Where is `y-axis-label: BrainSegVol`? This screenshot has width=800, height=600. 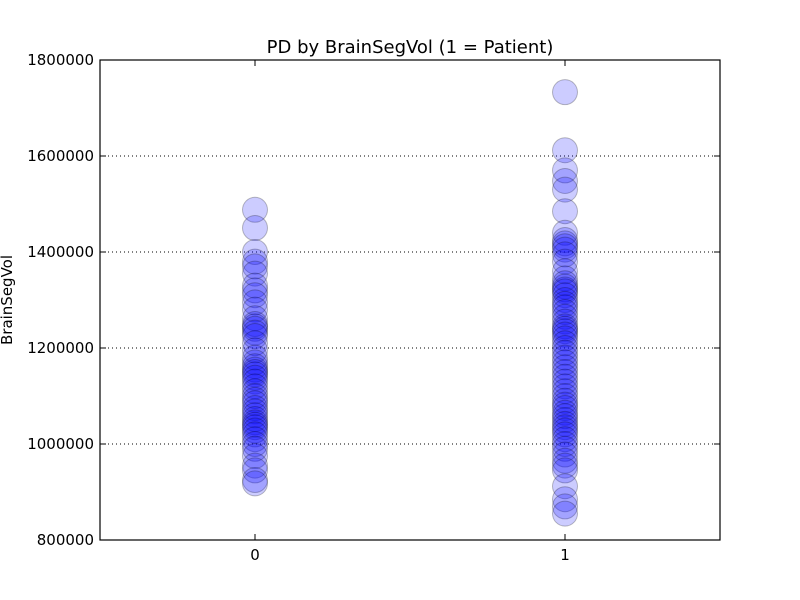
y-axis-label: BrainSegVol is located at coordinates (8, 300).